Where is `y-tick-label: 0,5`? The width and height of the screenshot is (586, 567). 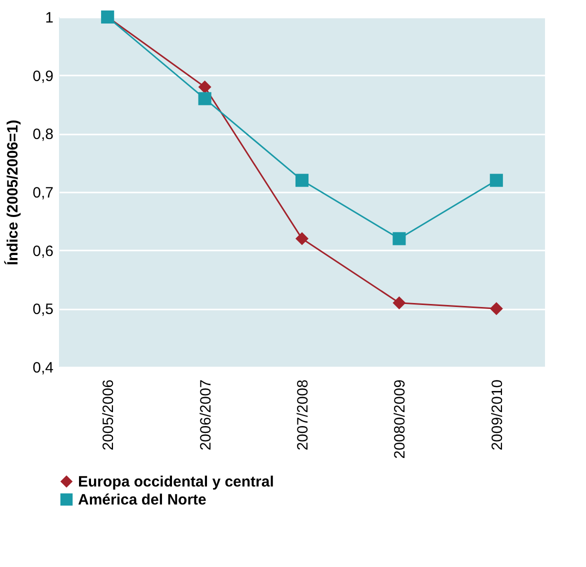 y-tick-label: 0,5 is located at coordinates (43, 309).